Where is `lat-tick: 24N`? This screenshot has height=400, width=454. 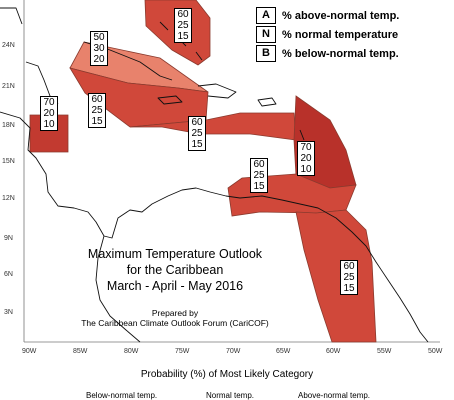 lat-tick: 24N is located at coordinates (8, 45).